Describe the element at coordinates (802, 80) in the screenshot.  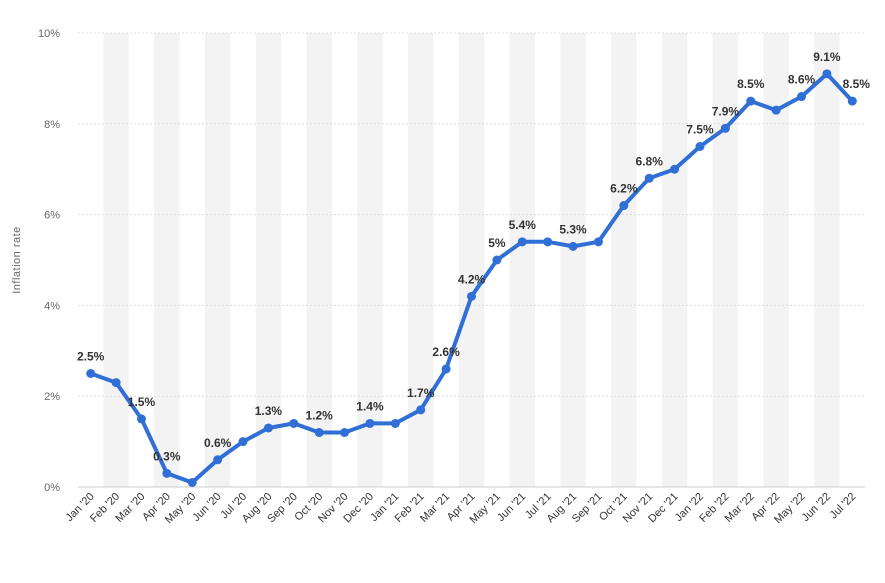
I see `data-label: 8.6%` at that location.